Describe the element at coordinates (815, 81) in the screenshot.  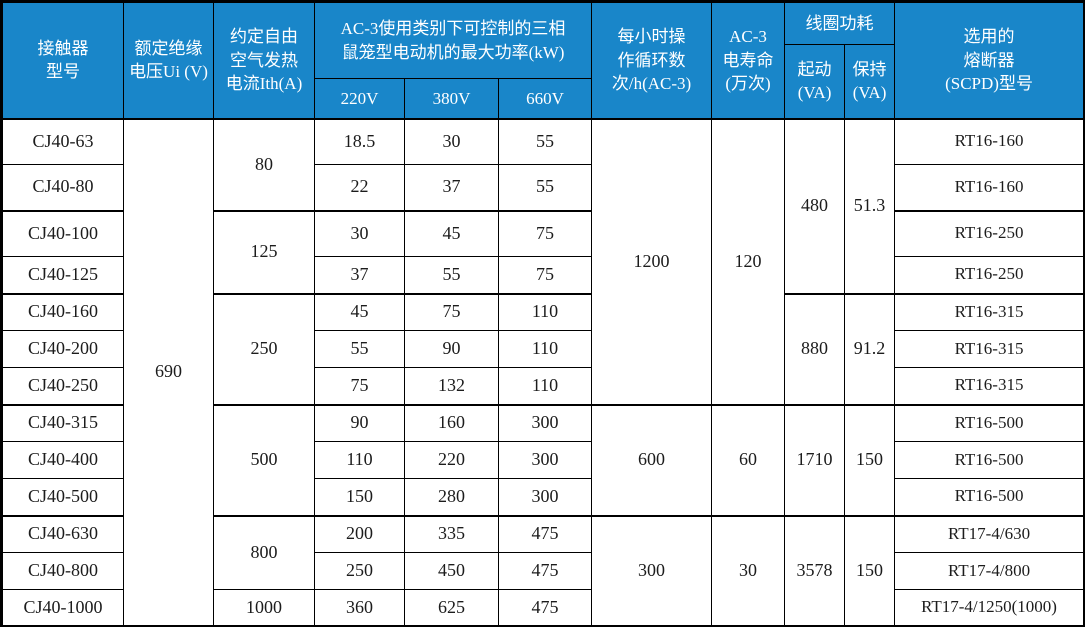
I see `header-start-va: 起动 (VA)` at that location.